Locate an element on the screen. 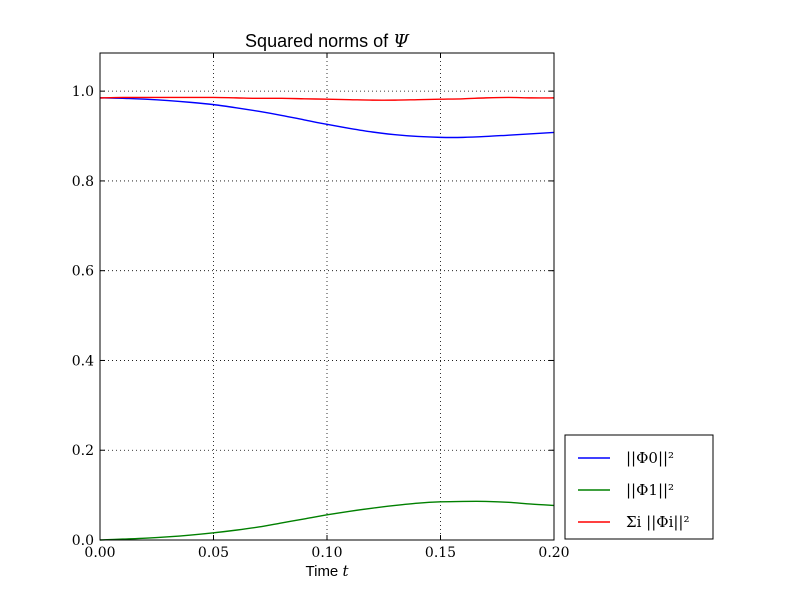  chart-title: Squared norms of Ψ is located at coordinates (327, 41).